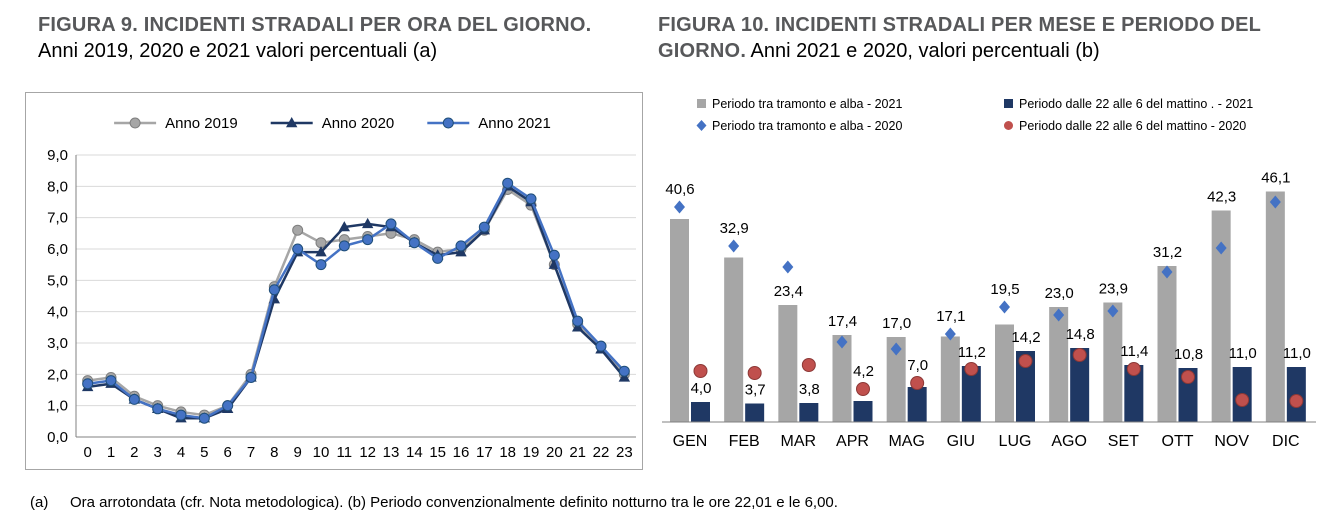 This screenshot has width=1337, height=531. Describe the element at coordinates (437, 452) in the screenshot. I see `svg-text: 15` at that location.